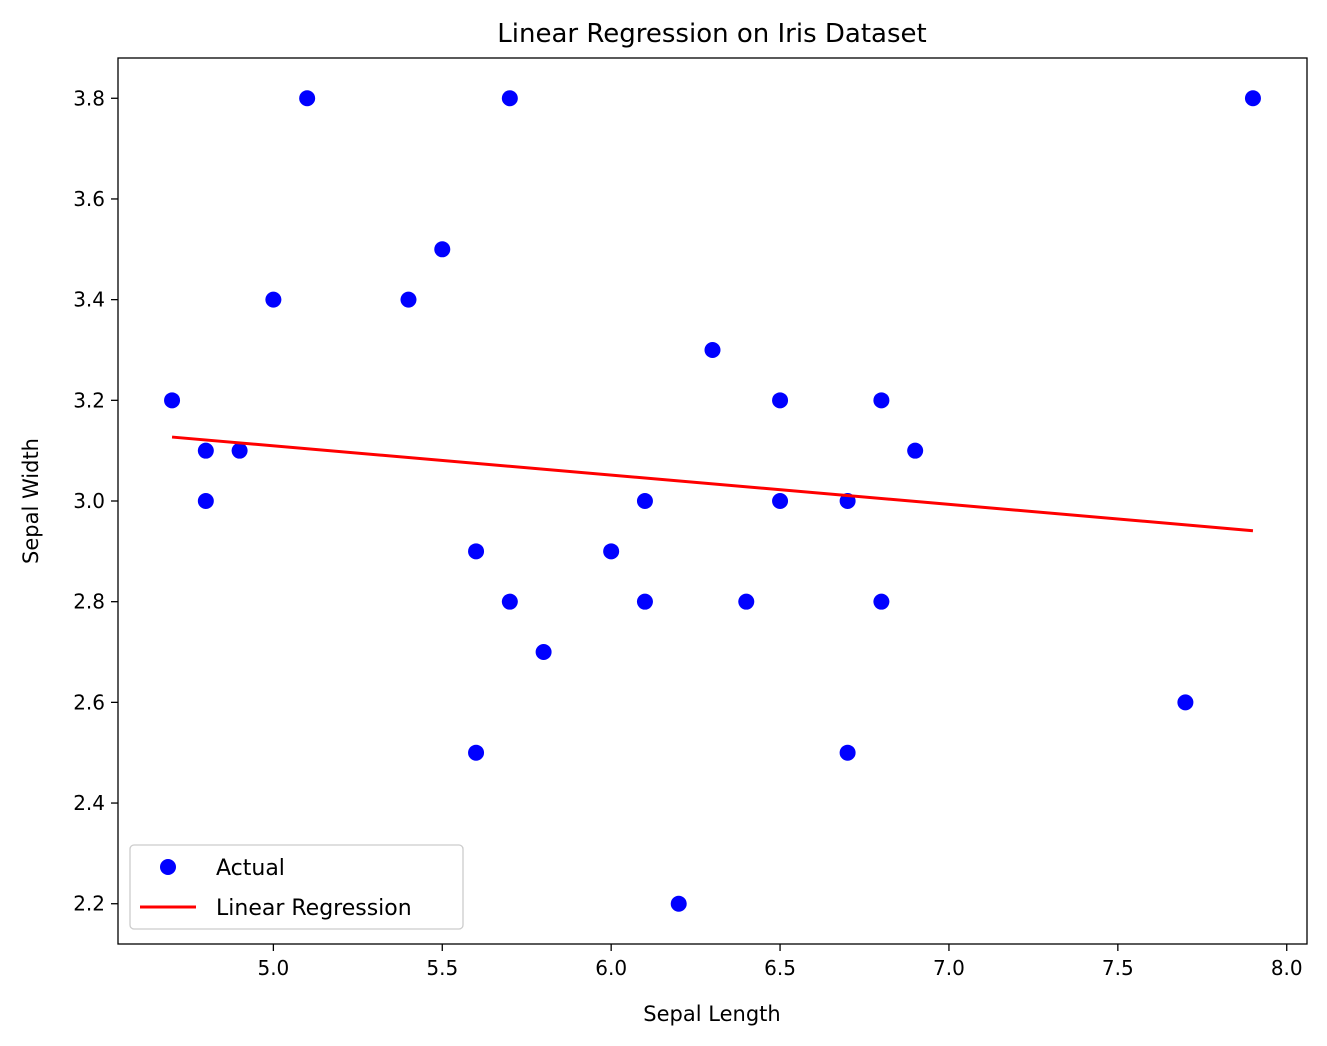 The image size is (1327, 1046). Describe the element at coordinates (1287, 968) in the screenshot. I see `x-tick-label: 8.0` at that location.